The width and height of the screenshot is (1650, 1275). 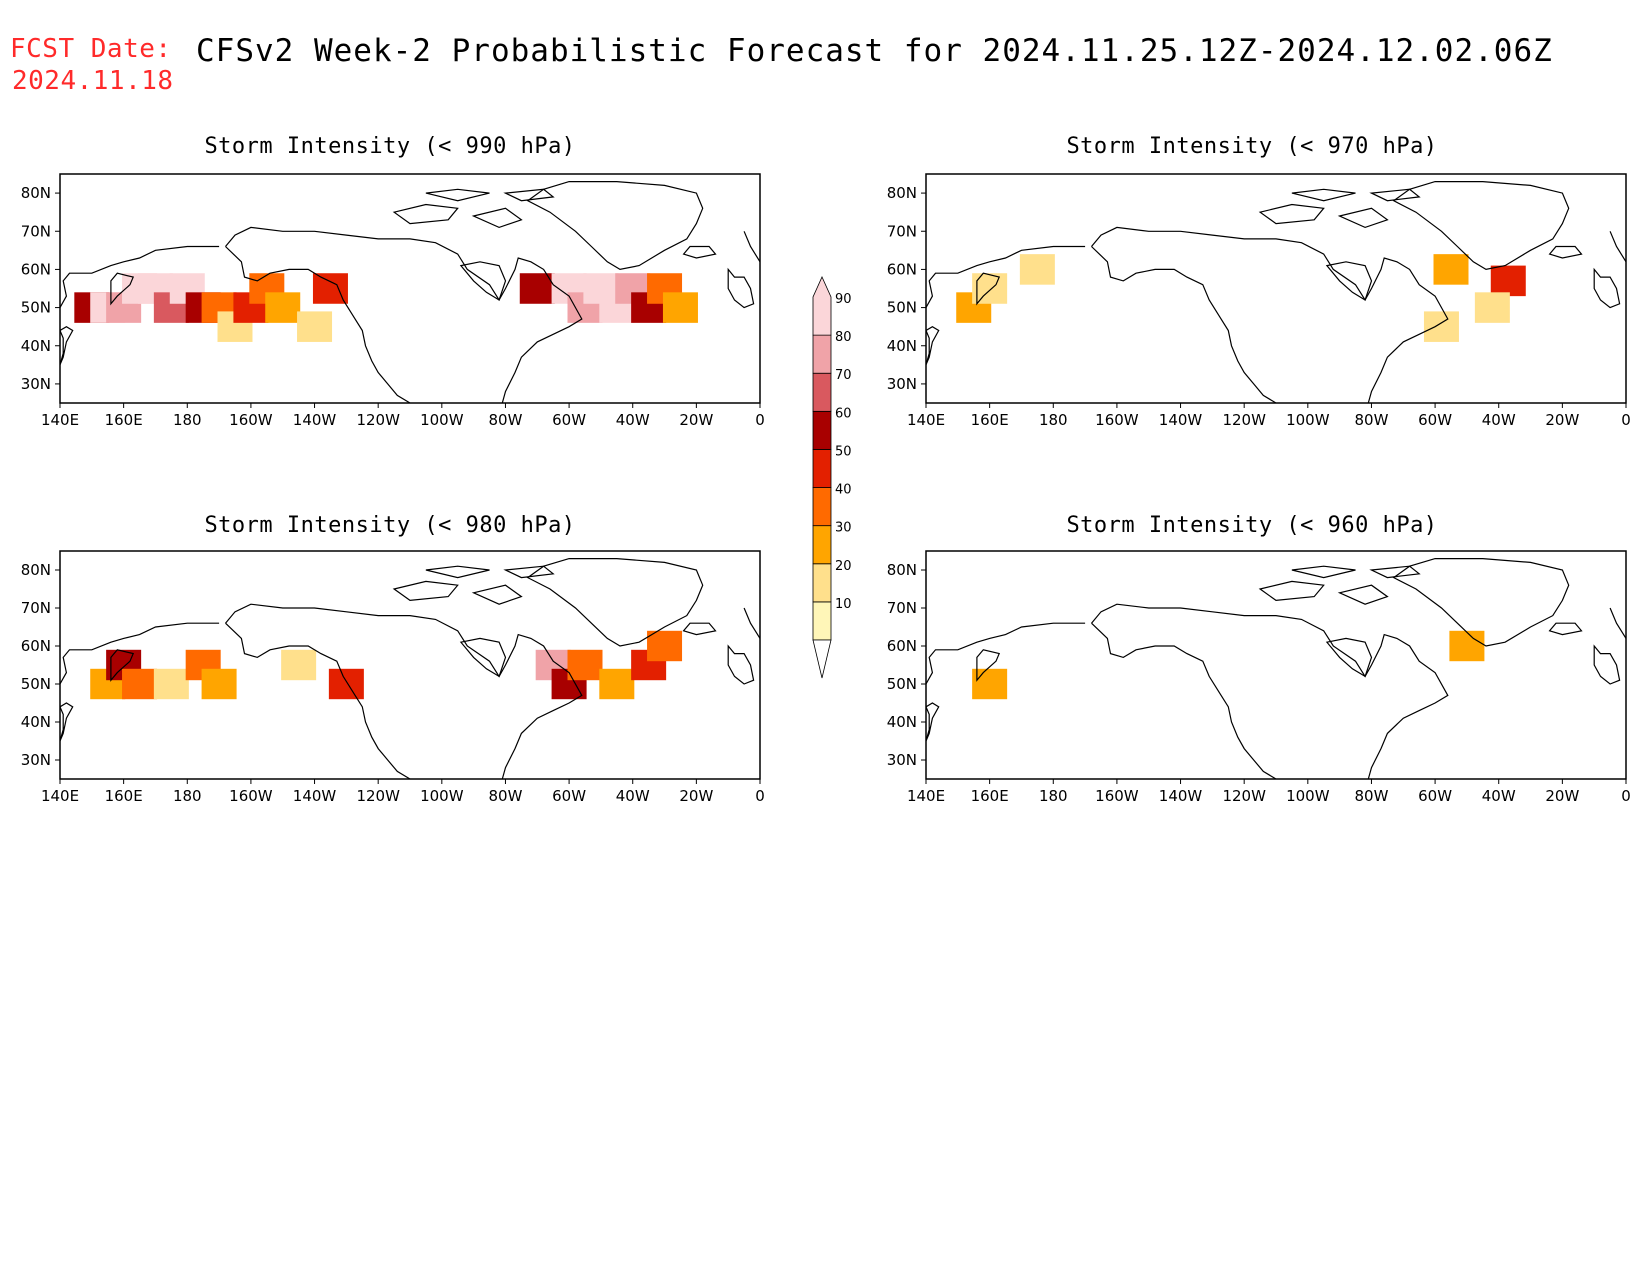 What do you see at coordinates (390, 525) in the screenshot?
I see `panel-title-980: Storm Intensity (< 980 hPa)` at bounding box center [390, 525].